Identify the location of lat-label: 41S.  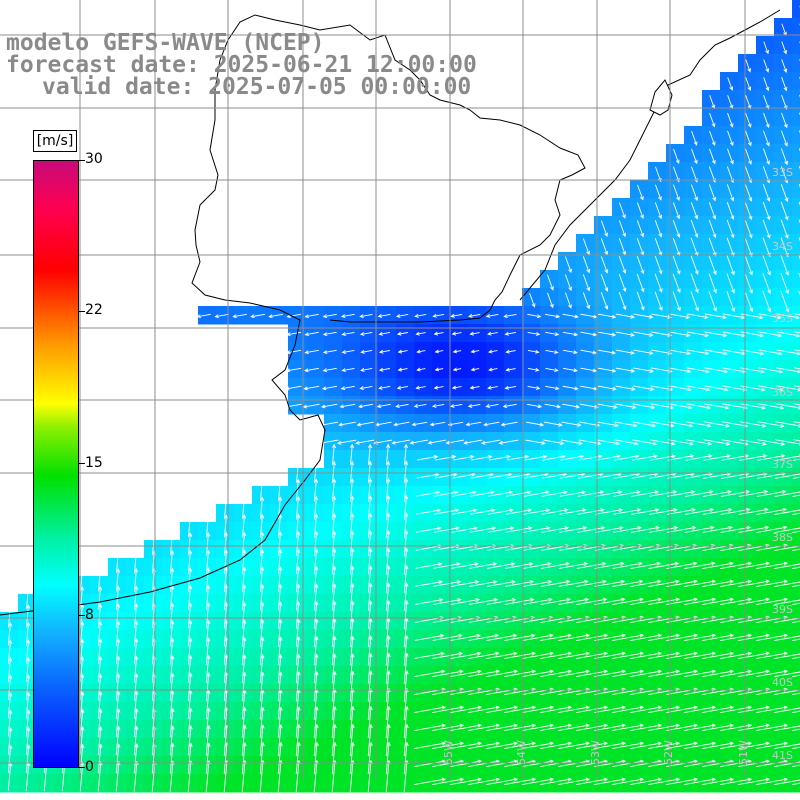
(782, 755).